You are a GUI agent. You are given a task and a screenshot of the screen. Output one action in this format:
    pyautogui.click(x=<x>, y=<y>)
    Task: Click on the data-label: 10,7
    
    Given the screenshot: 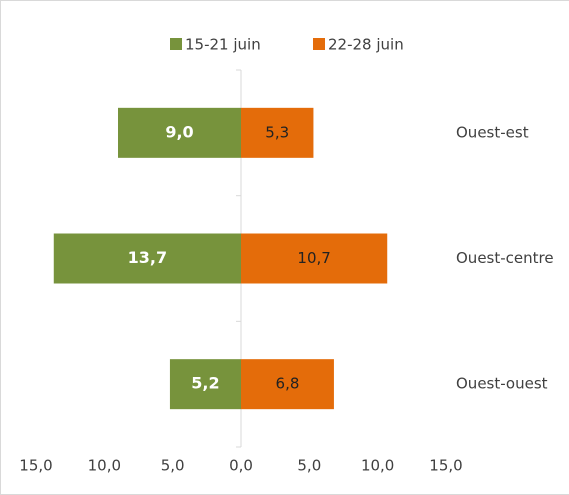 What is the action you would take?
    pyautogui.click(x=313, y=258)
    